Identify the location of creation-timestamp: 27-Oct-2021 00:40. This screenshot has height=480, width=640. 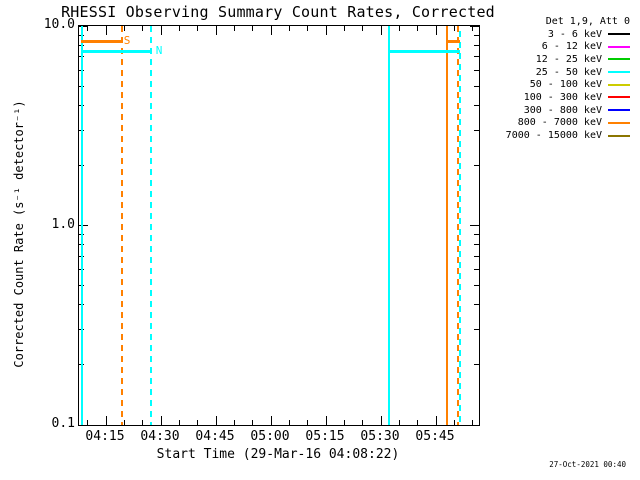
(587, 464).